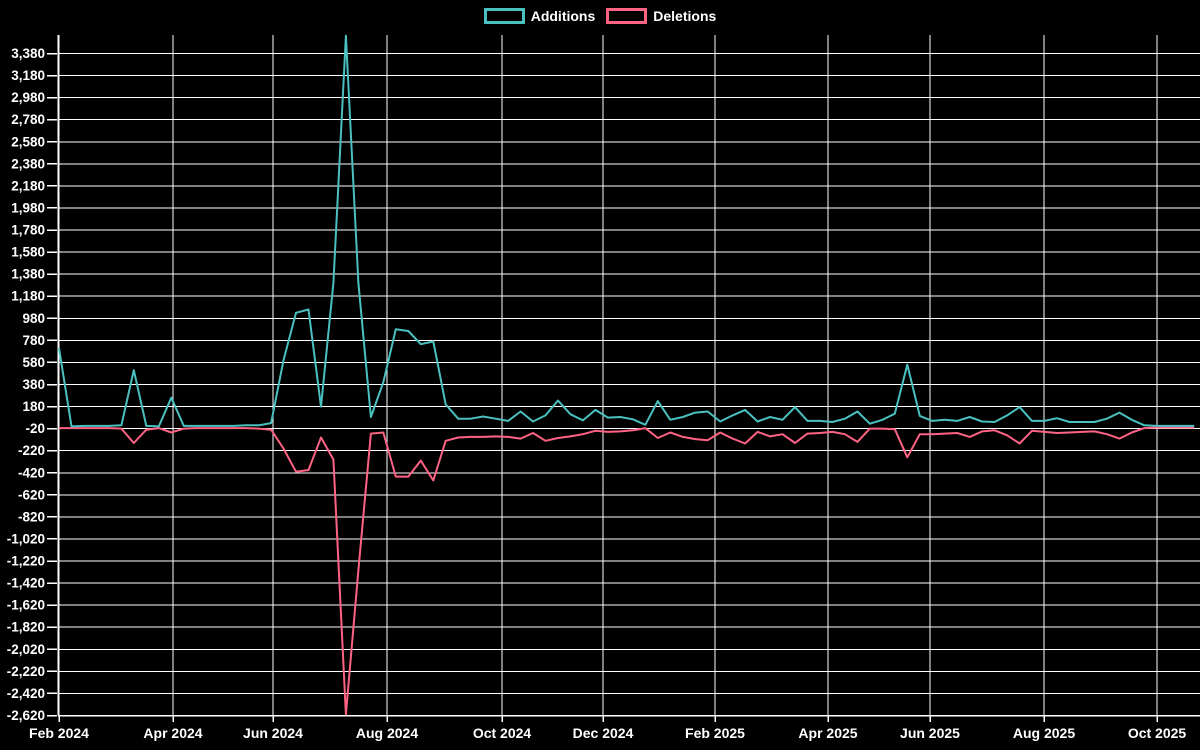  I want to click on y-tick-label: 2,580, so click(28, 141).